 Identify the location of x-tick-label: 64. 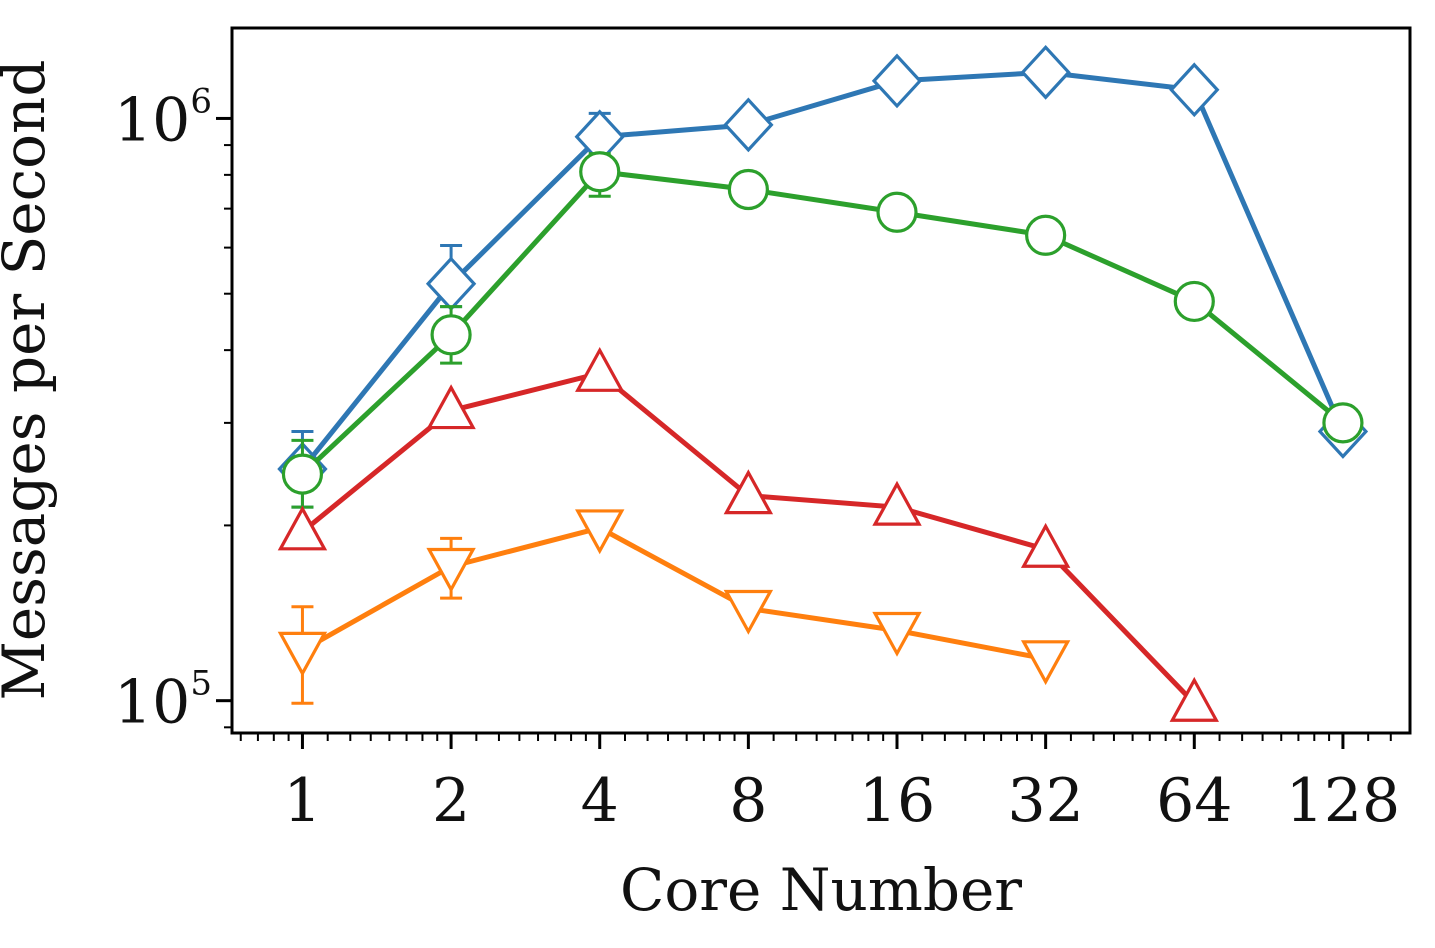
(1194, 801).